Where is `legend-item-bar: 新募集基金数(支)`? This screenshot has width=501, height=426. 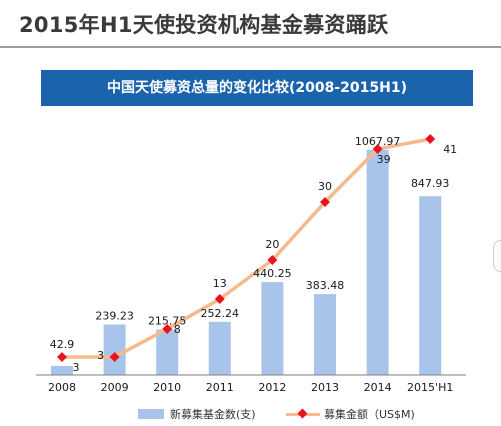 legend-item-bar: 新募集基金数(支) is located at coordinates (197, 414).